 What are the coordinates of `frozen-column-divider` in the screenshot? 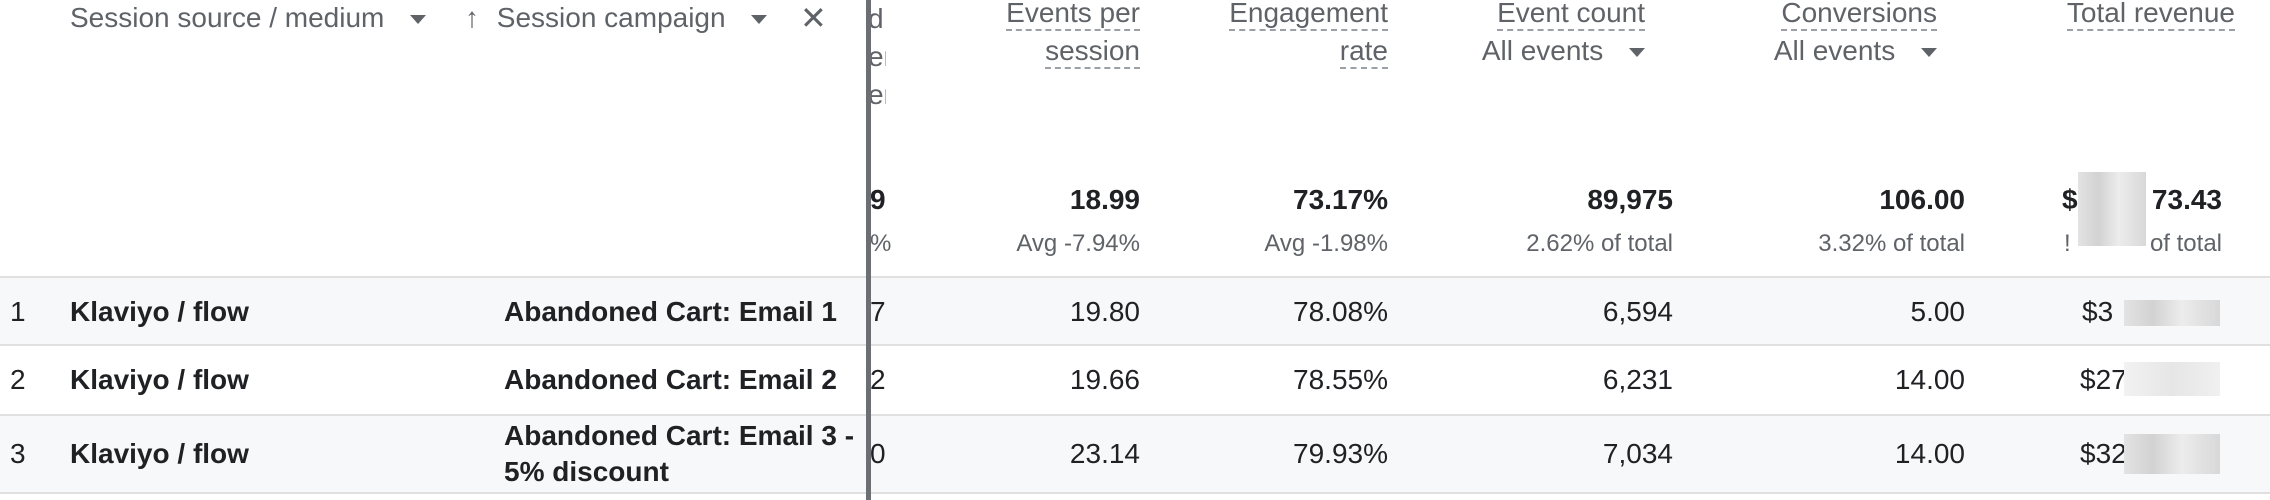 It's located at (868, 250).